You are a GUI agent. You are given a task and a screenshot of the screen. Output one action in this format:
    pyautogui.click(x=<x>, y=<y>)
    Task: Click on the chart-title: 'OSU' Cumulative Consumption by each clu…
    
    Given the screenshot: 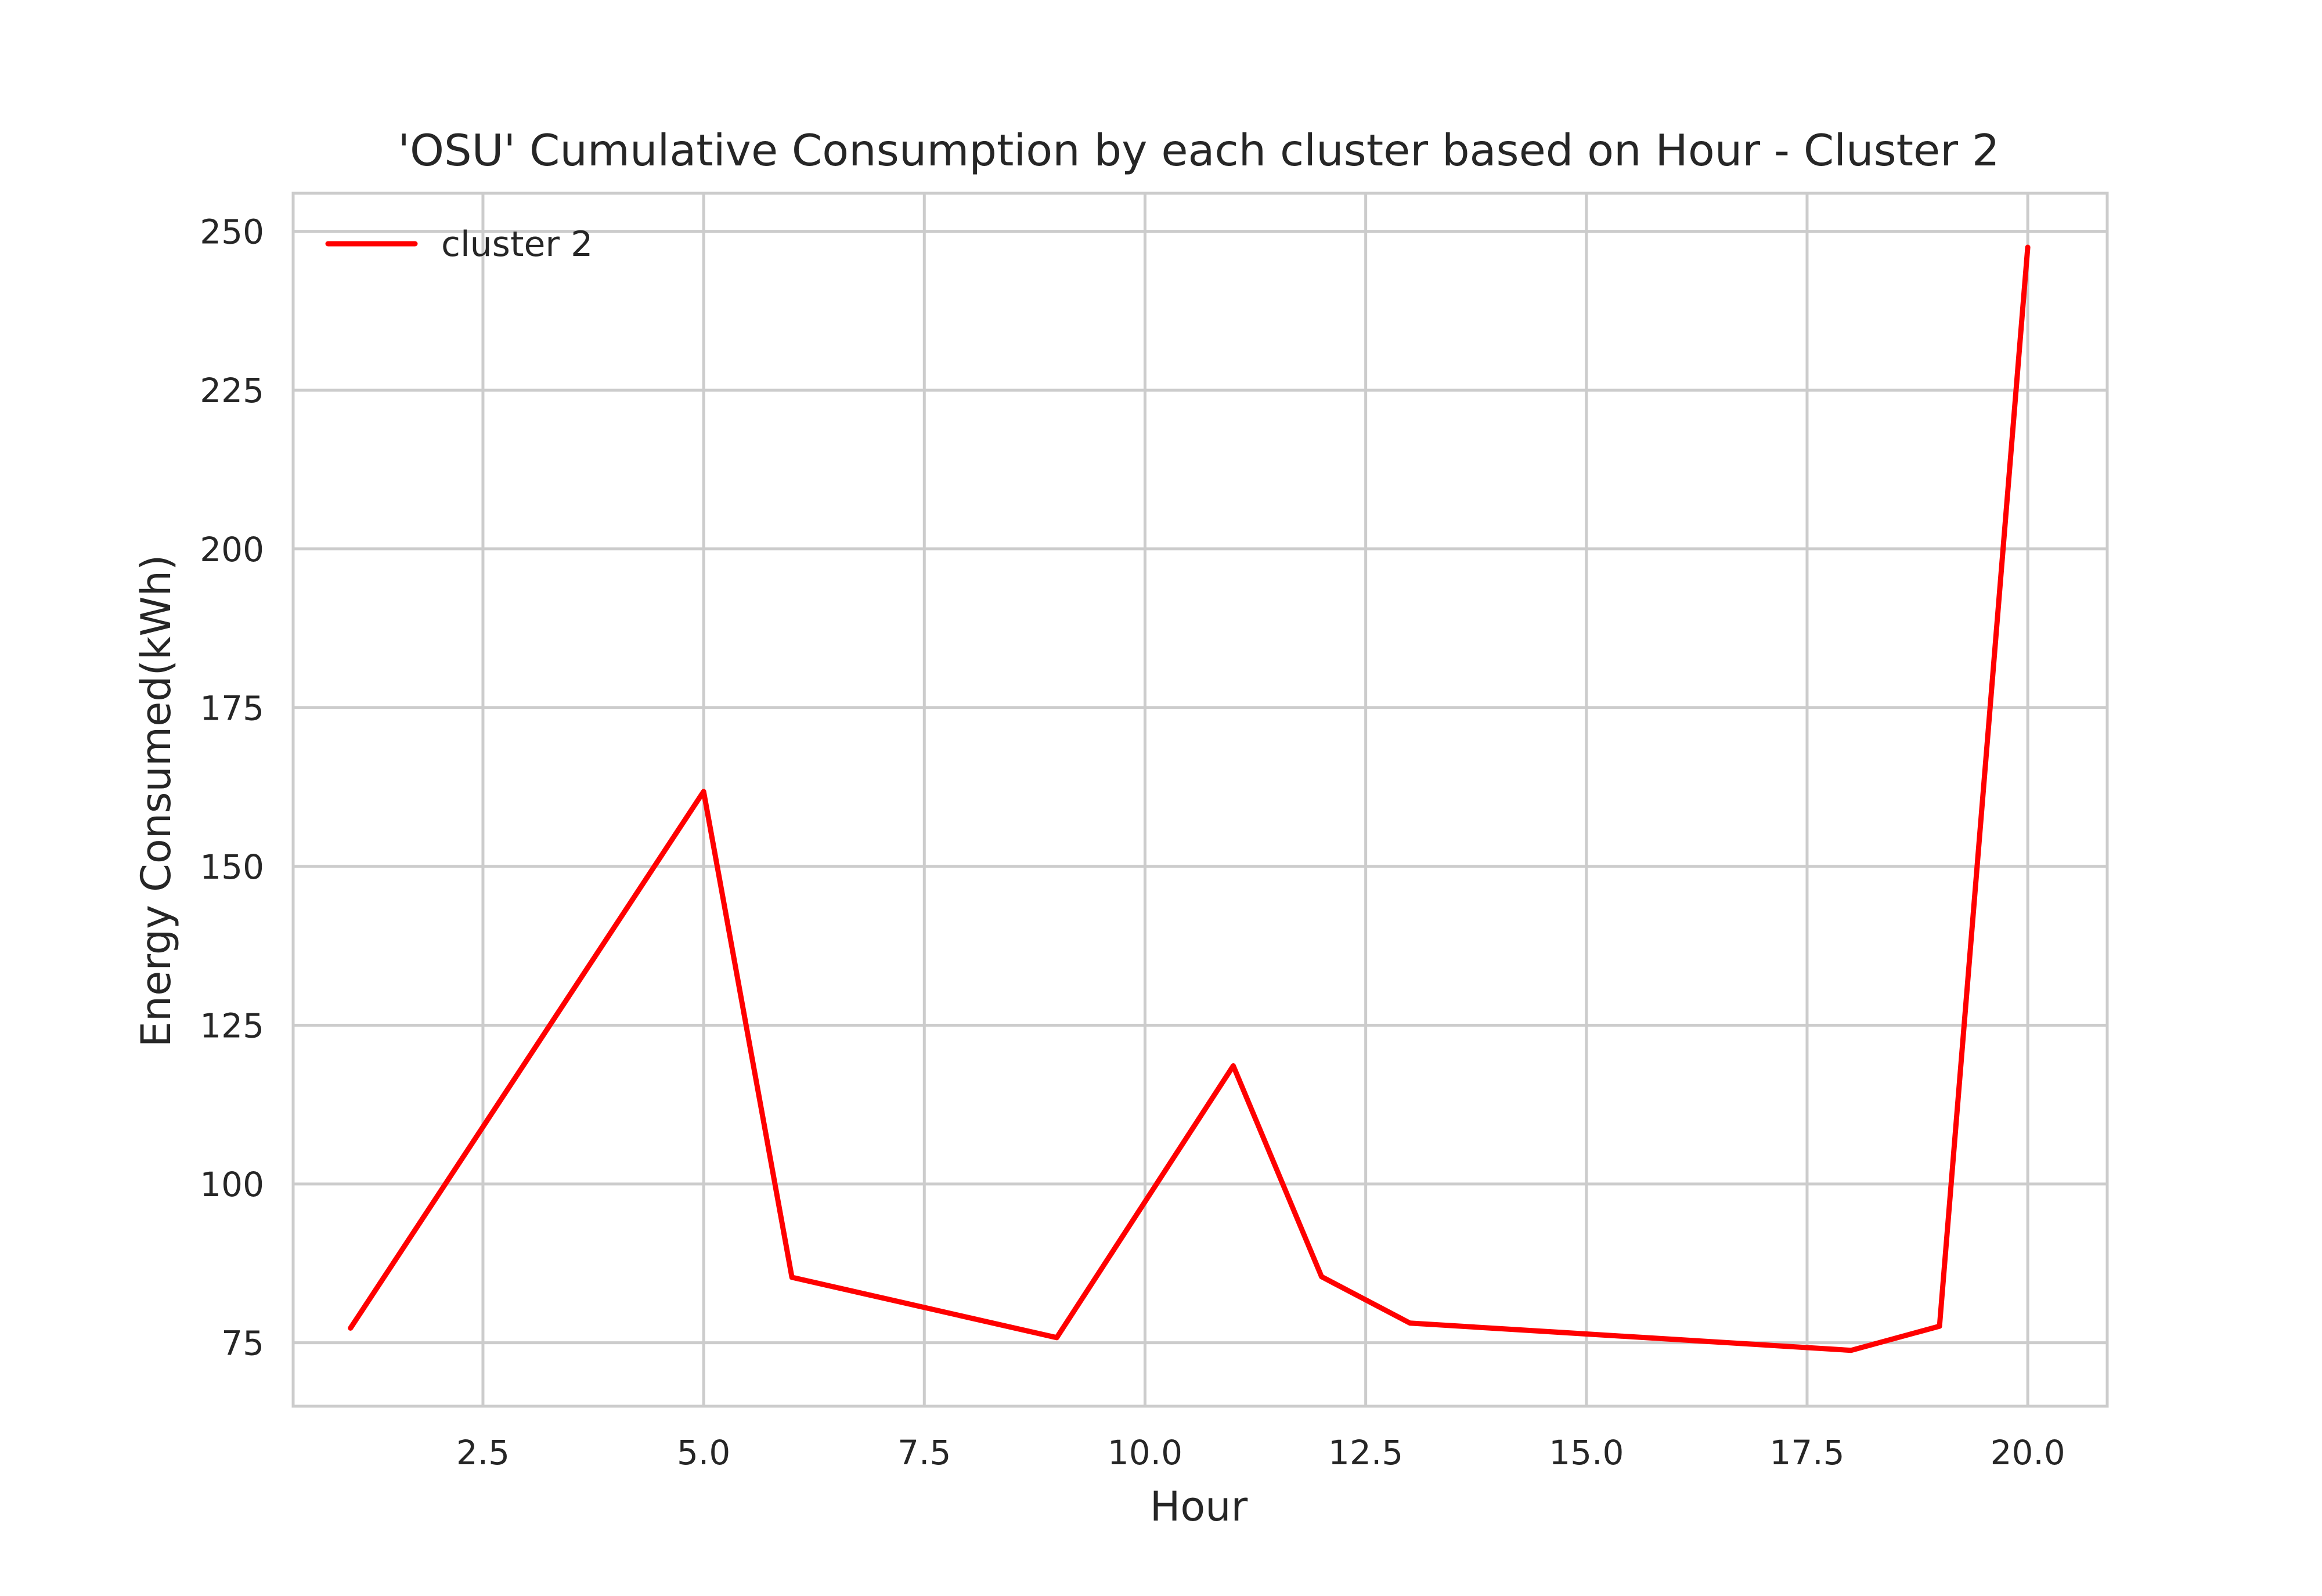 What is the action you would take?
    pyautogui.click(x=1198, y=151)
    